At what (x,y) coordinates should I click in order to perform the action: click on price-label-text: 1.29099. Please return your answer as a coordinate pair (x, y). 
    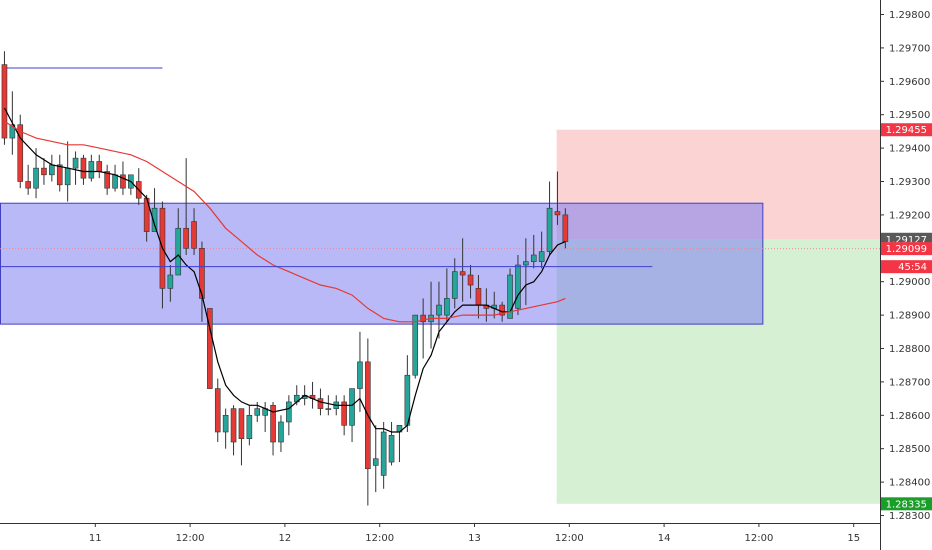
    Looking at the image, I should click on (906, 249).